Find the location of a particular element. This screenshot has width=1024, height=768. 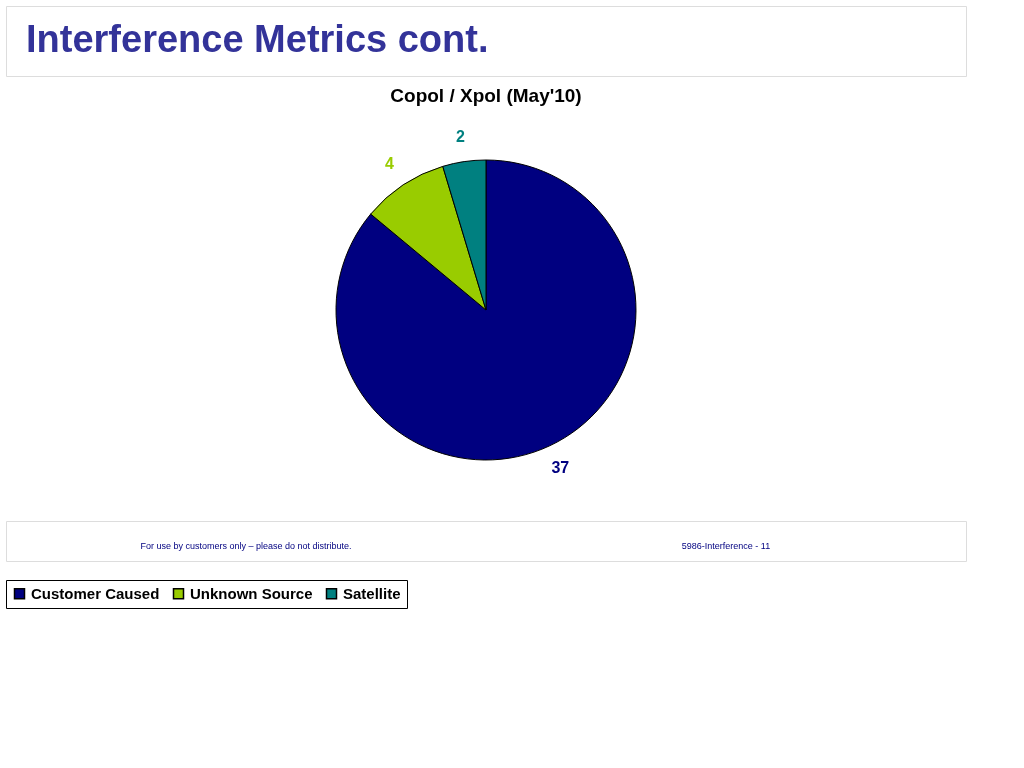

text: 5986-Interference - 11 is located at coordinates (726, 546).